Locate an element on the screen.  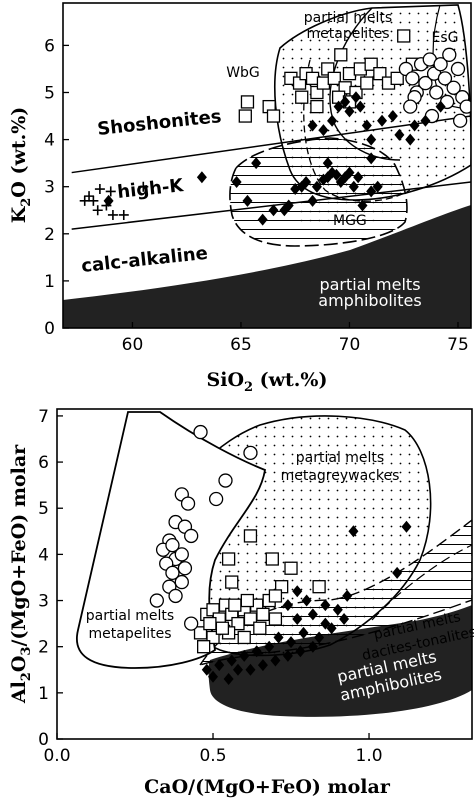
label-mgg: MGG is located at coordinates (350, 221).